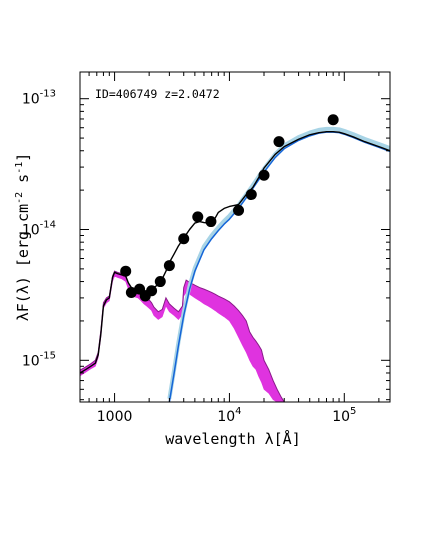 The width and height of the screenshot is (425, 550). What do you see at coordinates (48, 94) in the screenshot?
I see `y-tick-label-exponent: -13` at bounding box center [48, 94].